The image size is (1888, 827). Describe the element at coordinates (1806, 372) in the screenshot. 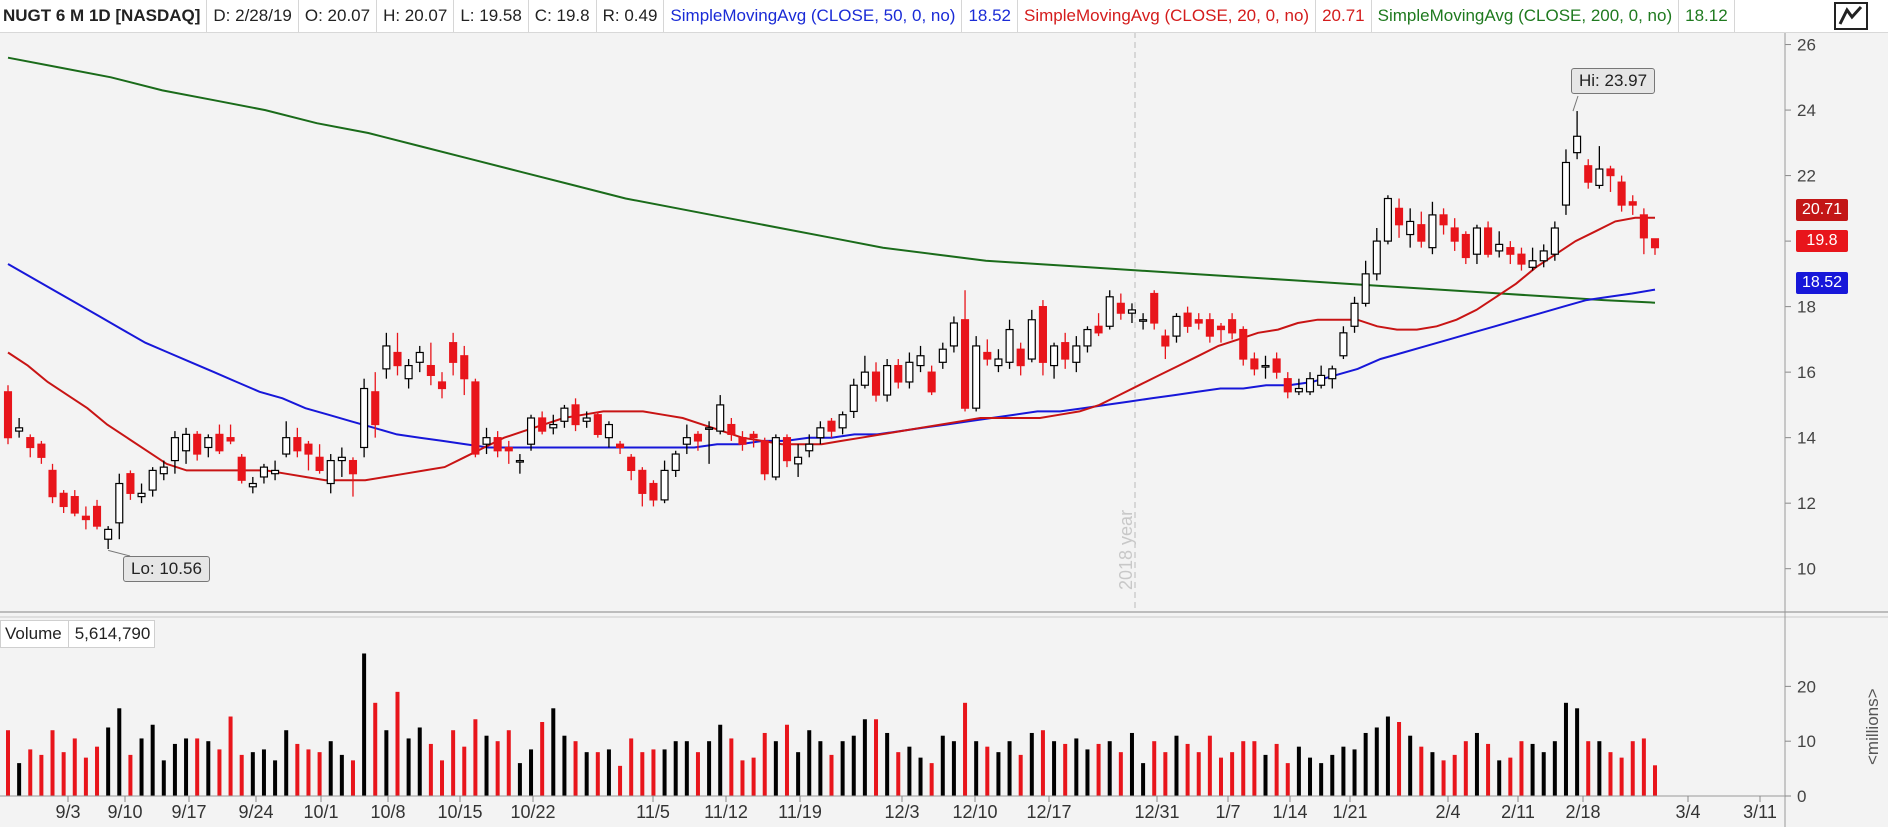

I see `price-axis-label: 16` at that location.